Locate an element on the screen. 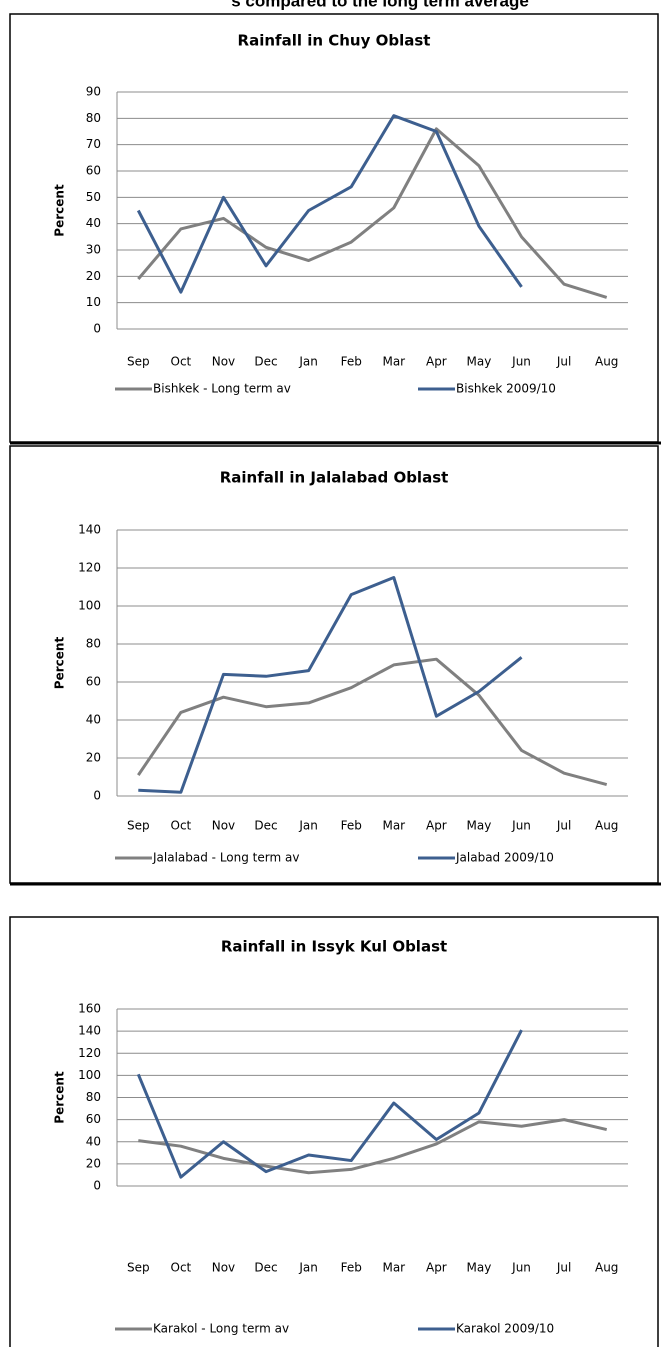 This screenshot has width=661, height=1351. y-tick-label: 50 is located at coordinates (93, 197).